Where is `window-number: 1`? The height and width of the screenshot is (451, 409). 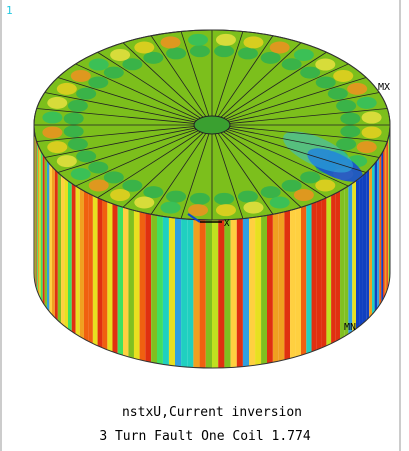 window-number: 1 is located at coordinates (9, 10).